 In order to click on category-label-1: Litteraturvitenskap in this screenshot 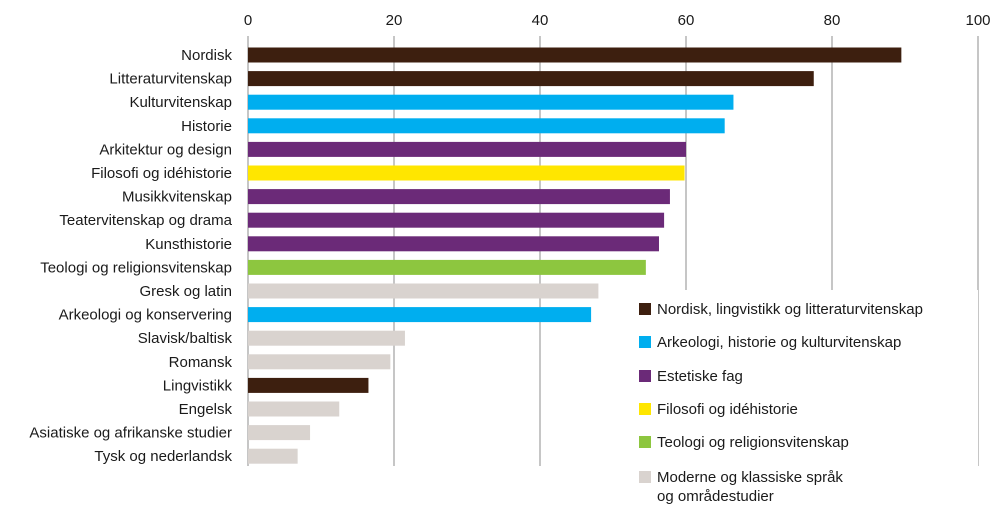, I will do `click(170, 79)`.